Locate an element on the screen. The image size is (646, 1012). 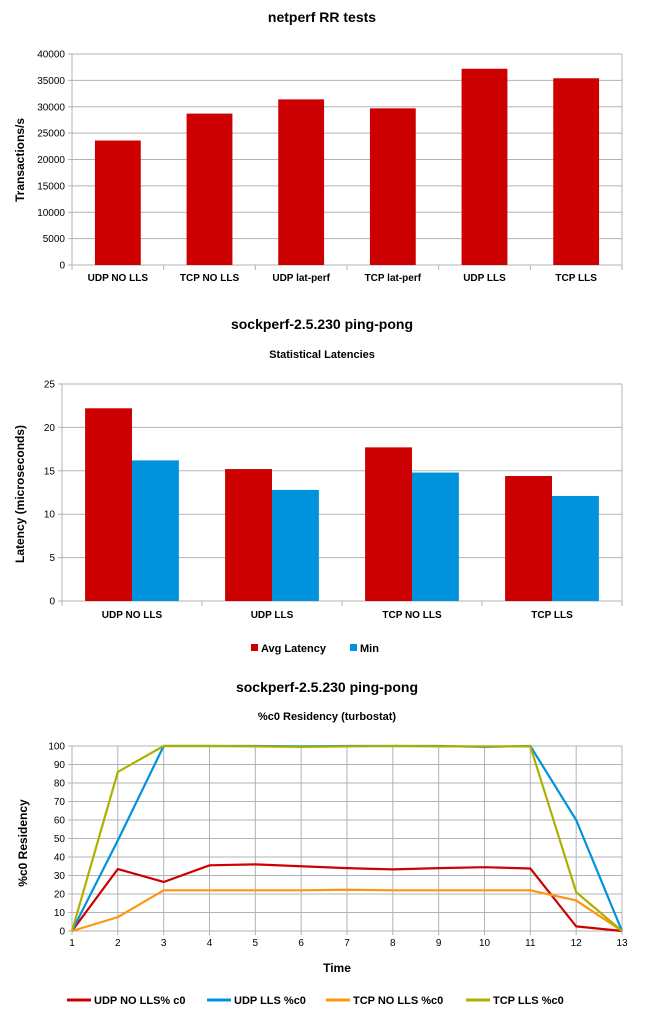
y-tick-label: 70 is located at coordinates (60, 802).